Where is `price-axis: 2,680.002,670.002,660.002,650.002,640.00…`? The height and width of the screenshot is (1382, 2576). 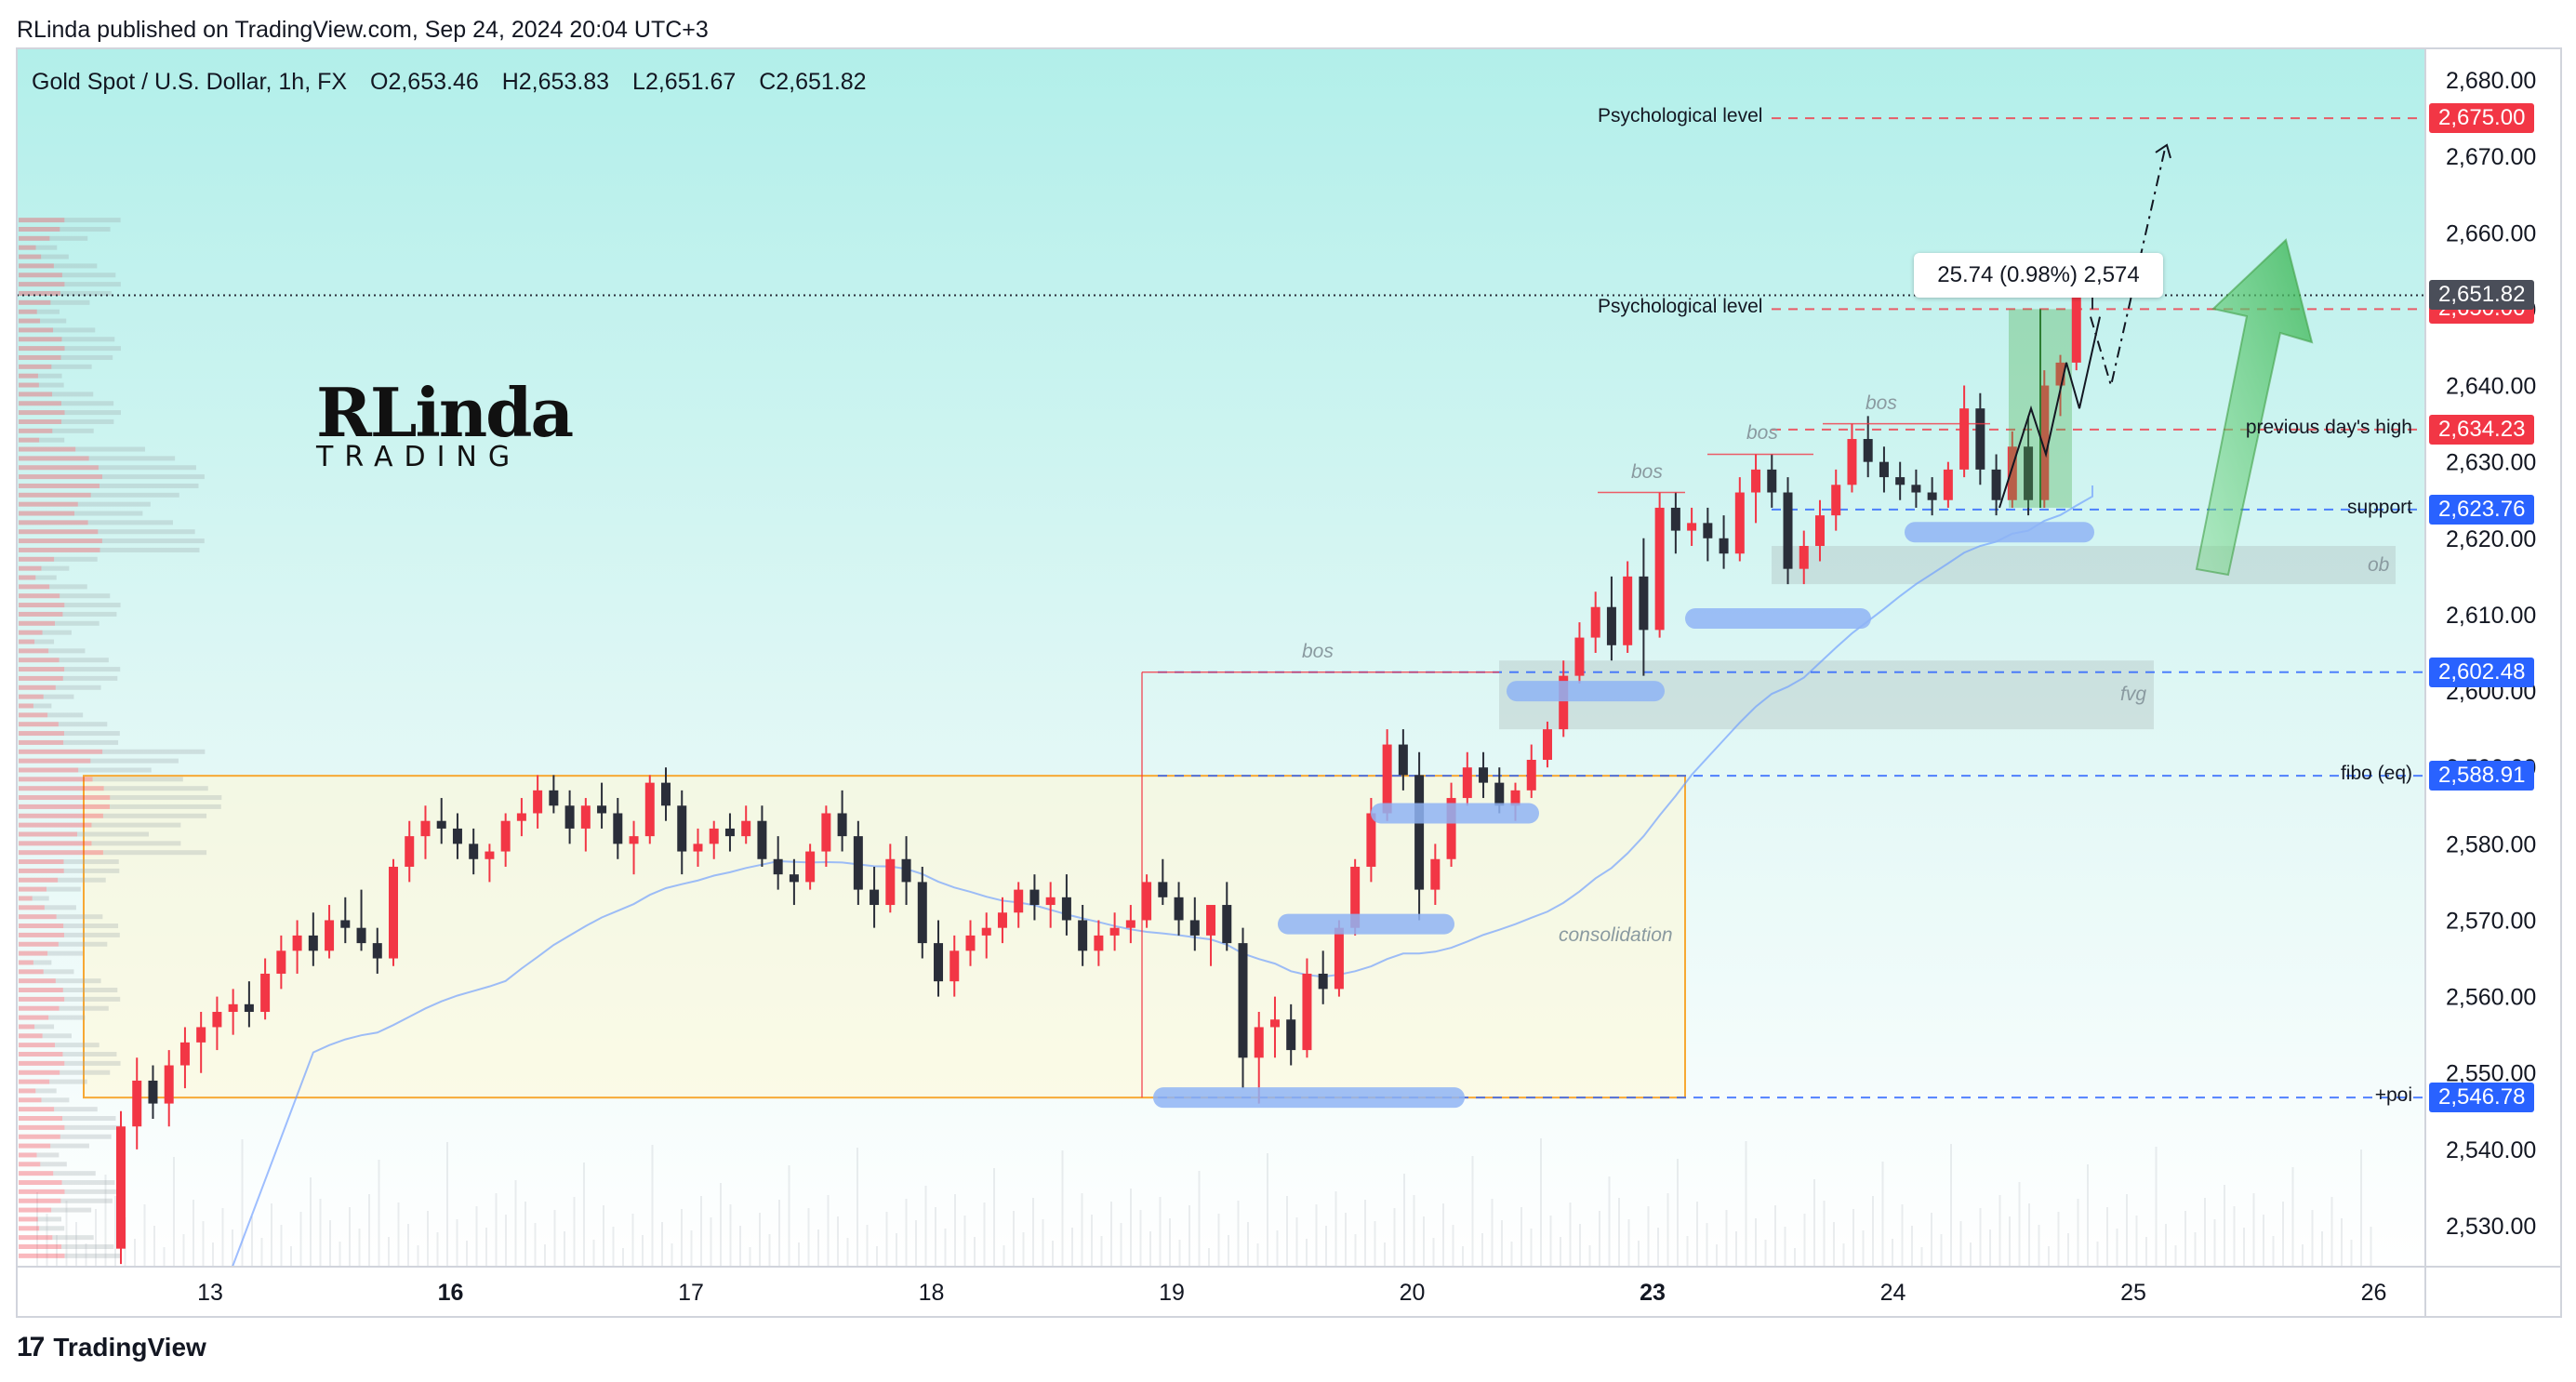
price-axis: 2,680.002,670.002,660.002,650.002,640.00… is located at coordinates (2491, 654).